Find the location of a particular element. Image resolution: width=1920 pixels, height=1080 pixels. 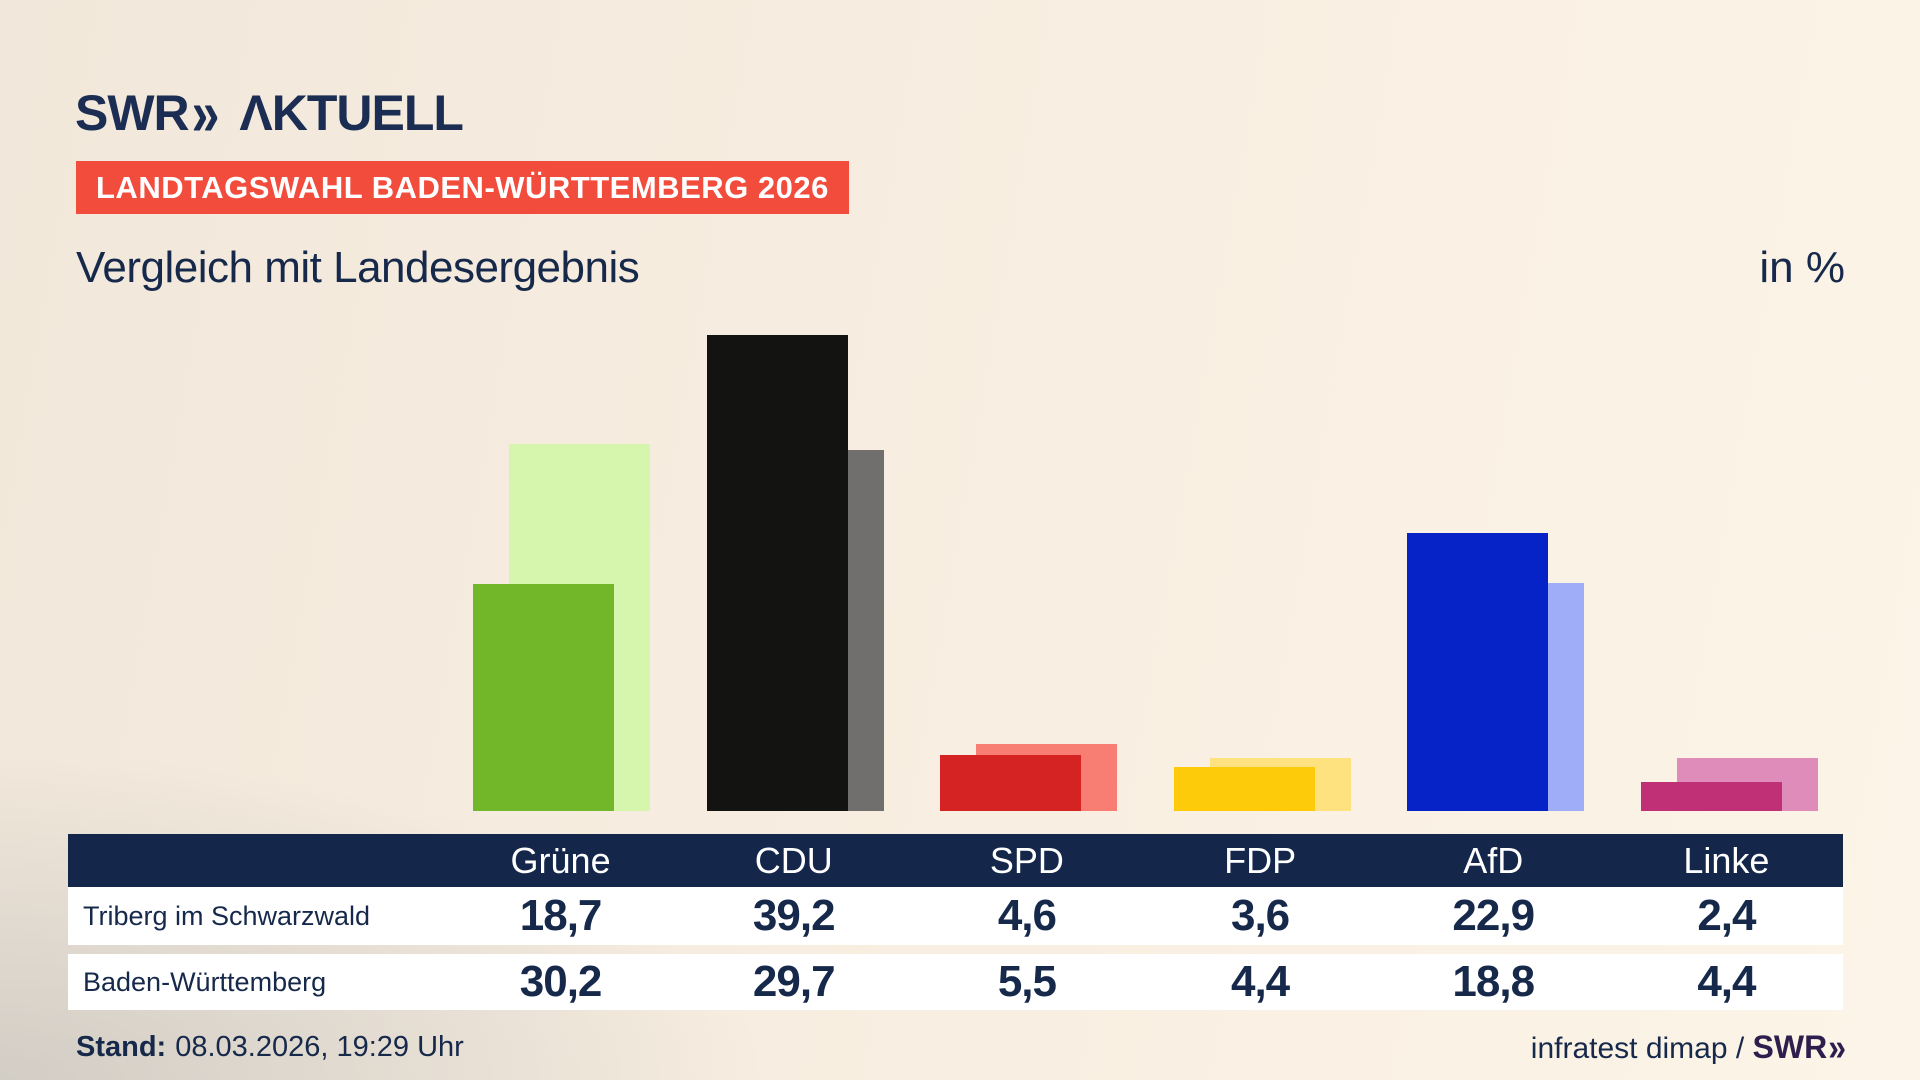

value-gruene-row0: 18,7 is located at coordinates (561, 915).